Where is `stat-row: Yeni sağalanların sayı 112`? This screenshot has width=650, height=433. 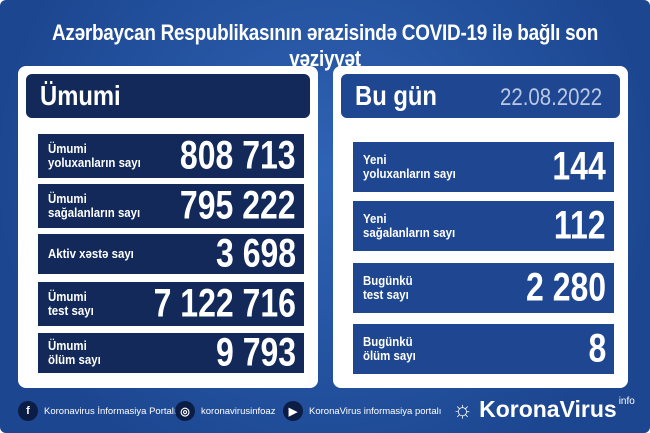
stat-row: Yeni sağalanların sayı 112 is located at coordinates (483, 226).